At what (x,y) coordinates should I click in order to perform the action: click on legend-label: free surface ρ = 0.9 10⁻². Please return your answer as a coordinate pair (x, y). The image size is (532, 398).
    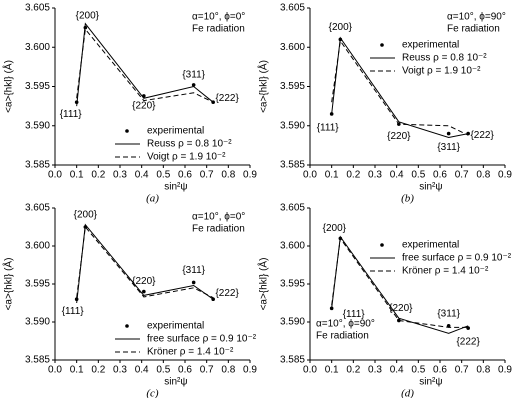
    Looking at the image, I should click on (202, 339).